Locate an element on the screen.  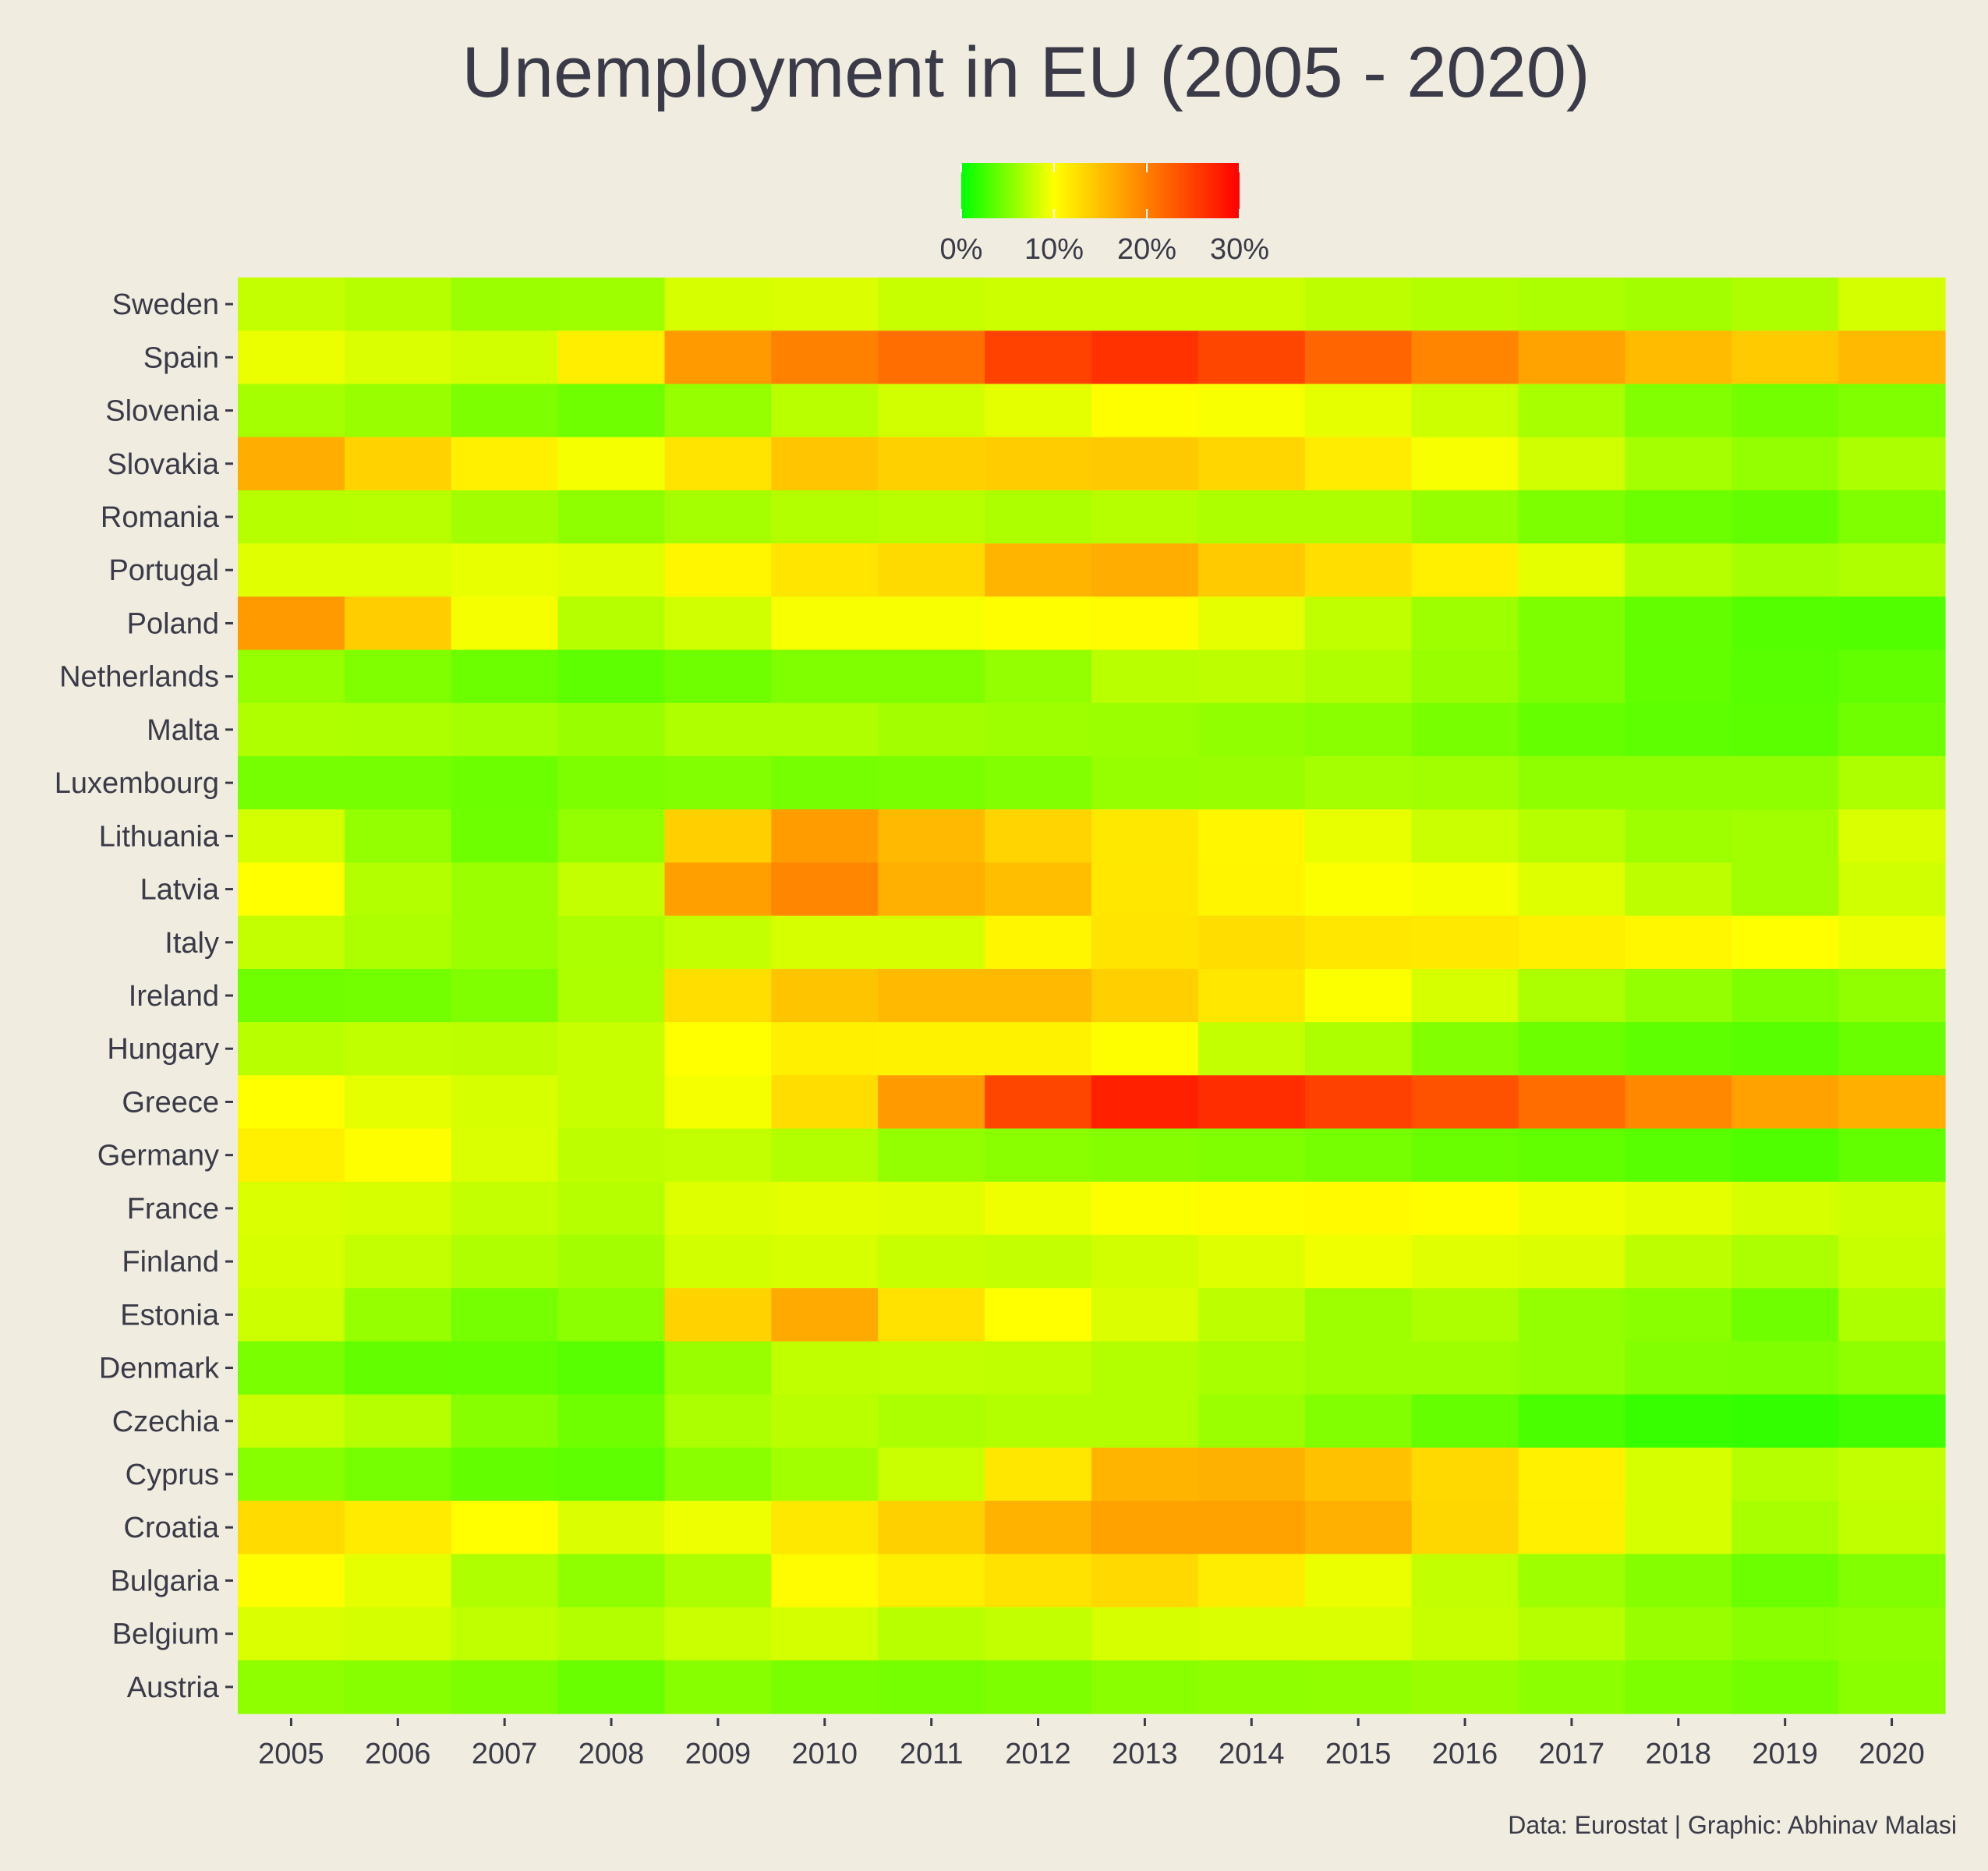
x-tick-label: 2016 is located at coordinates (1465, 1754).